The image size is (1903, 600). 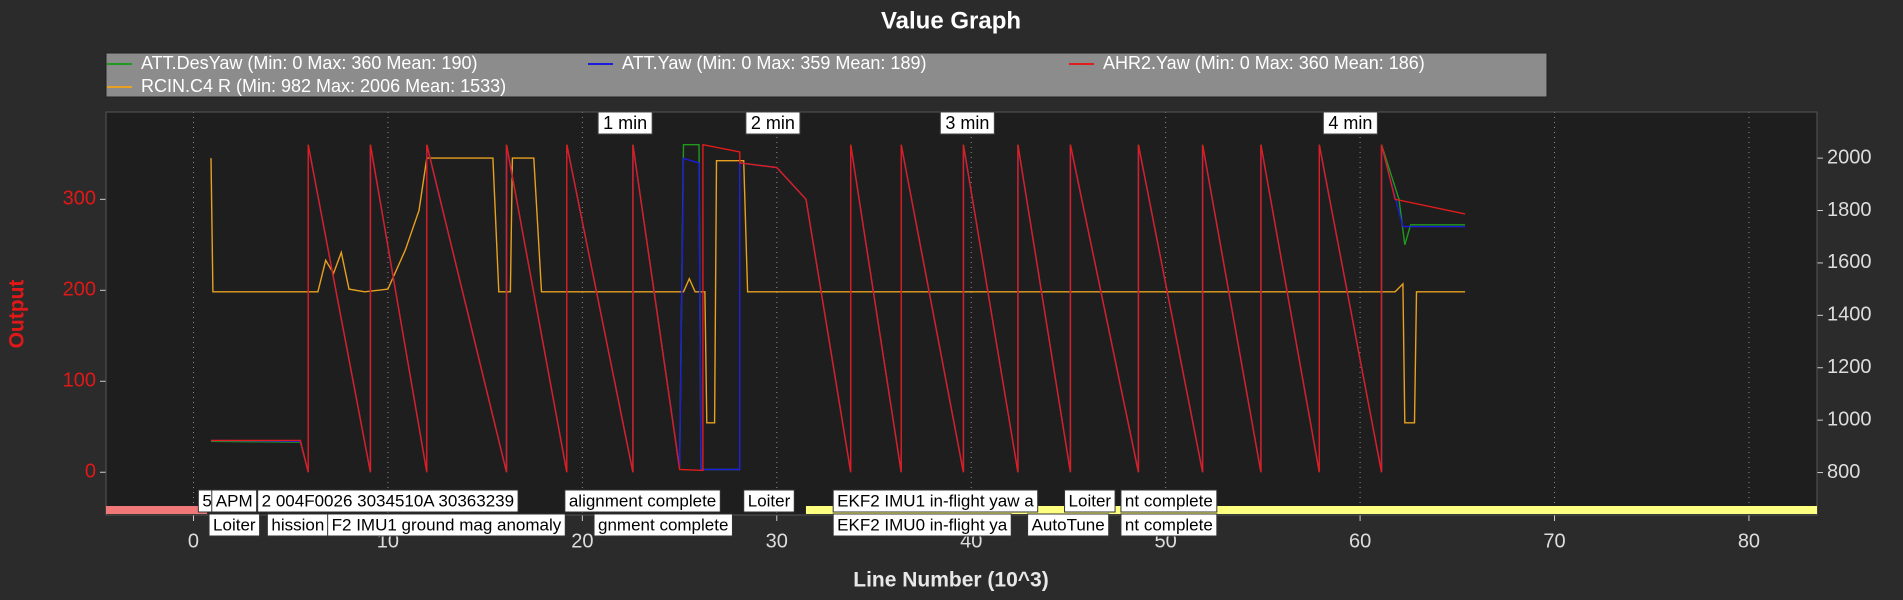 I want to click on message: APM, so click(x=234, y=500).